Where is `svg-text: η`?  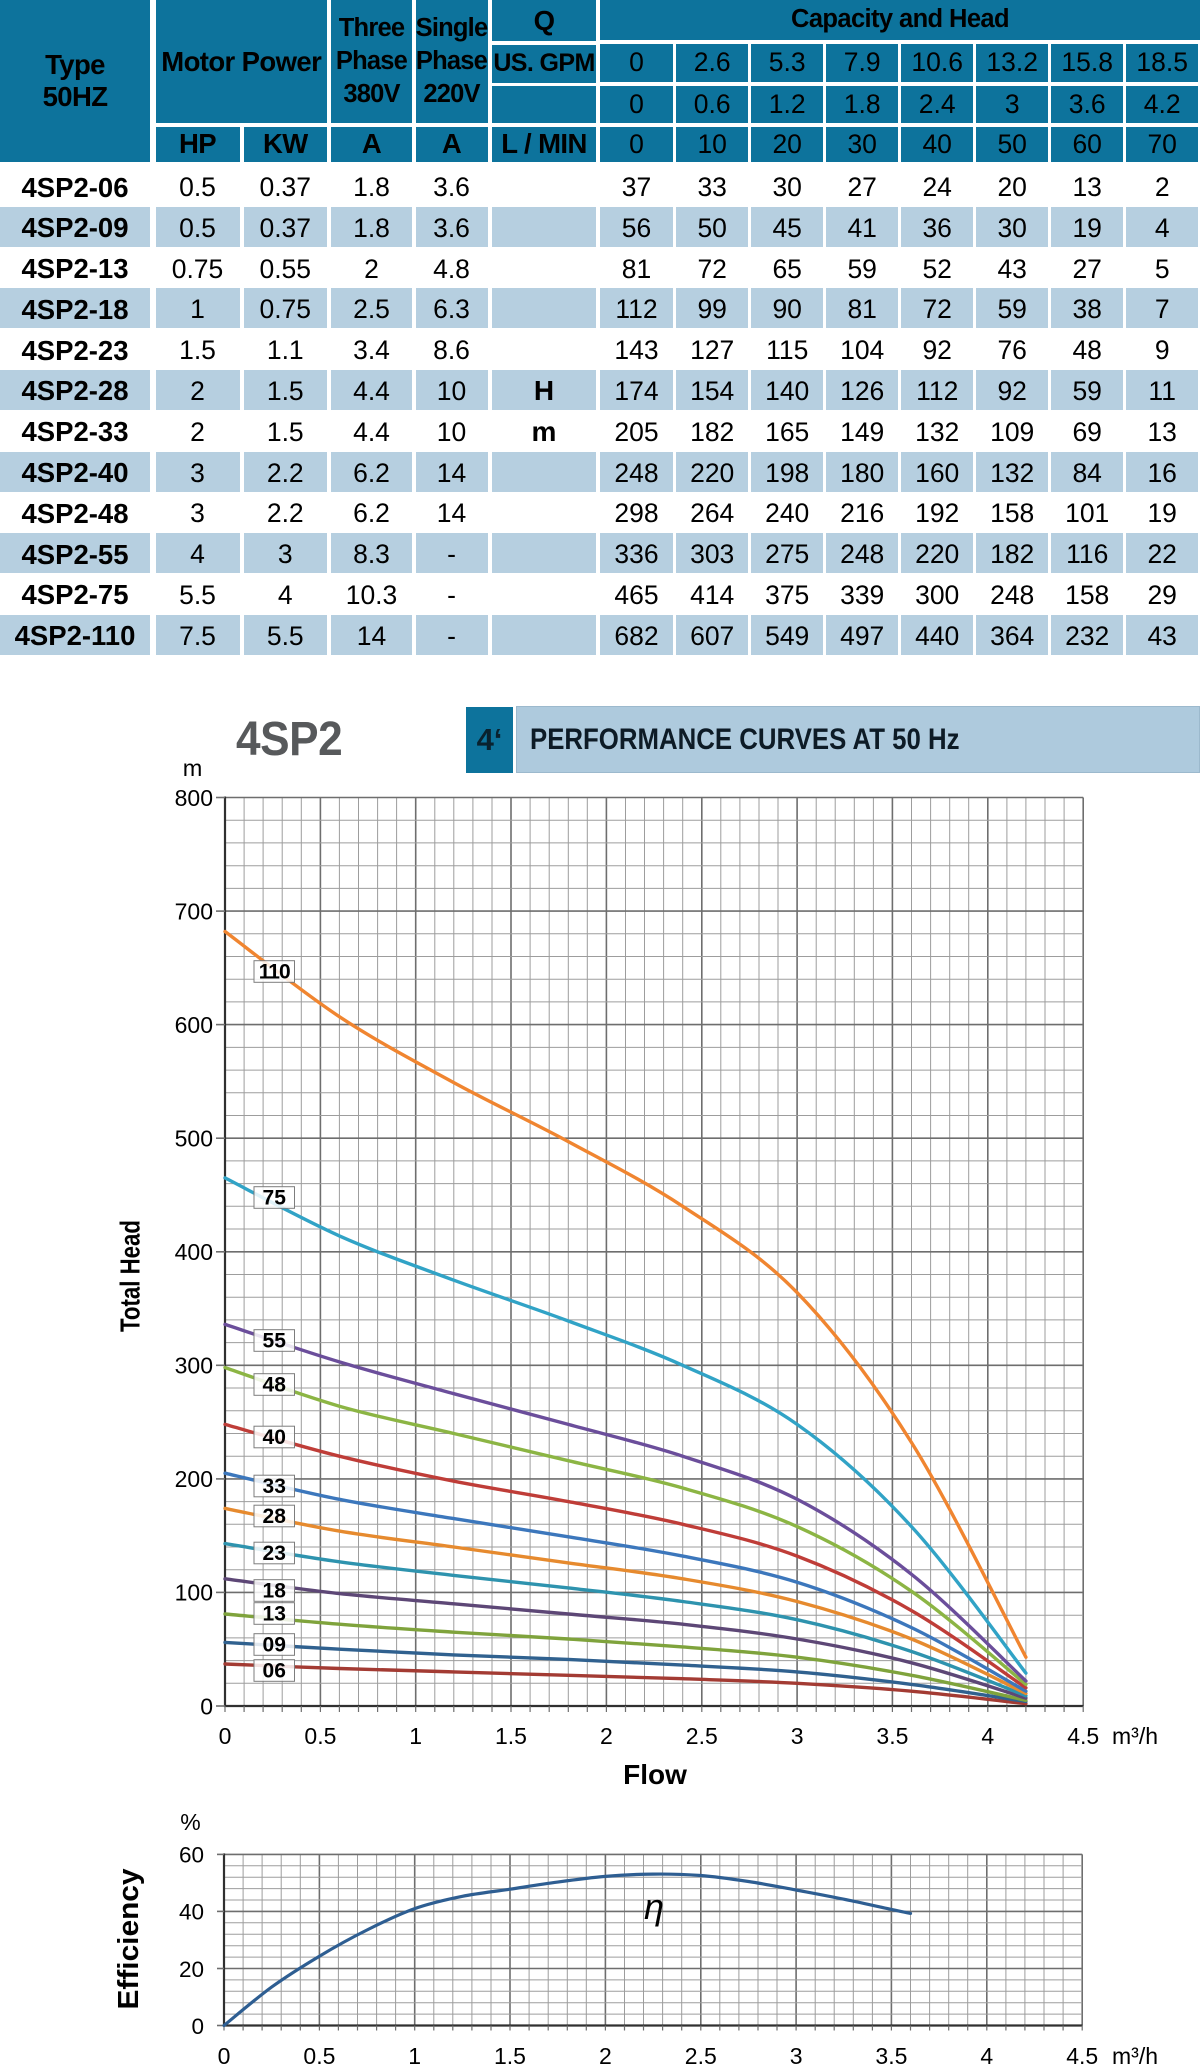
svg-text: η is located at coordinates (654, 1906).